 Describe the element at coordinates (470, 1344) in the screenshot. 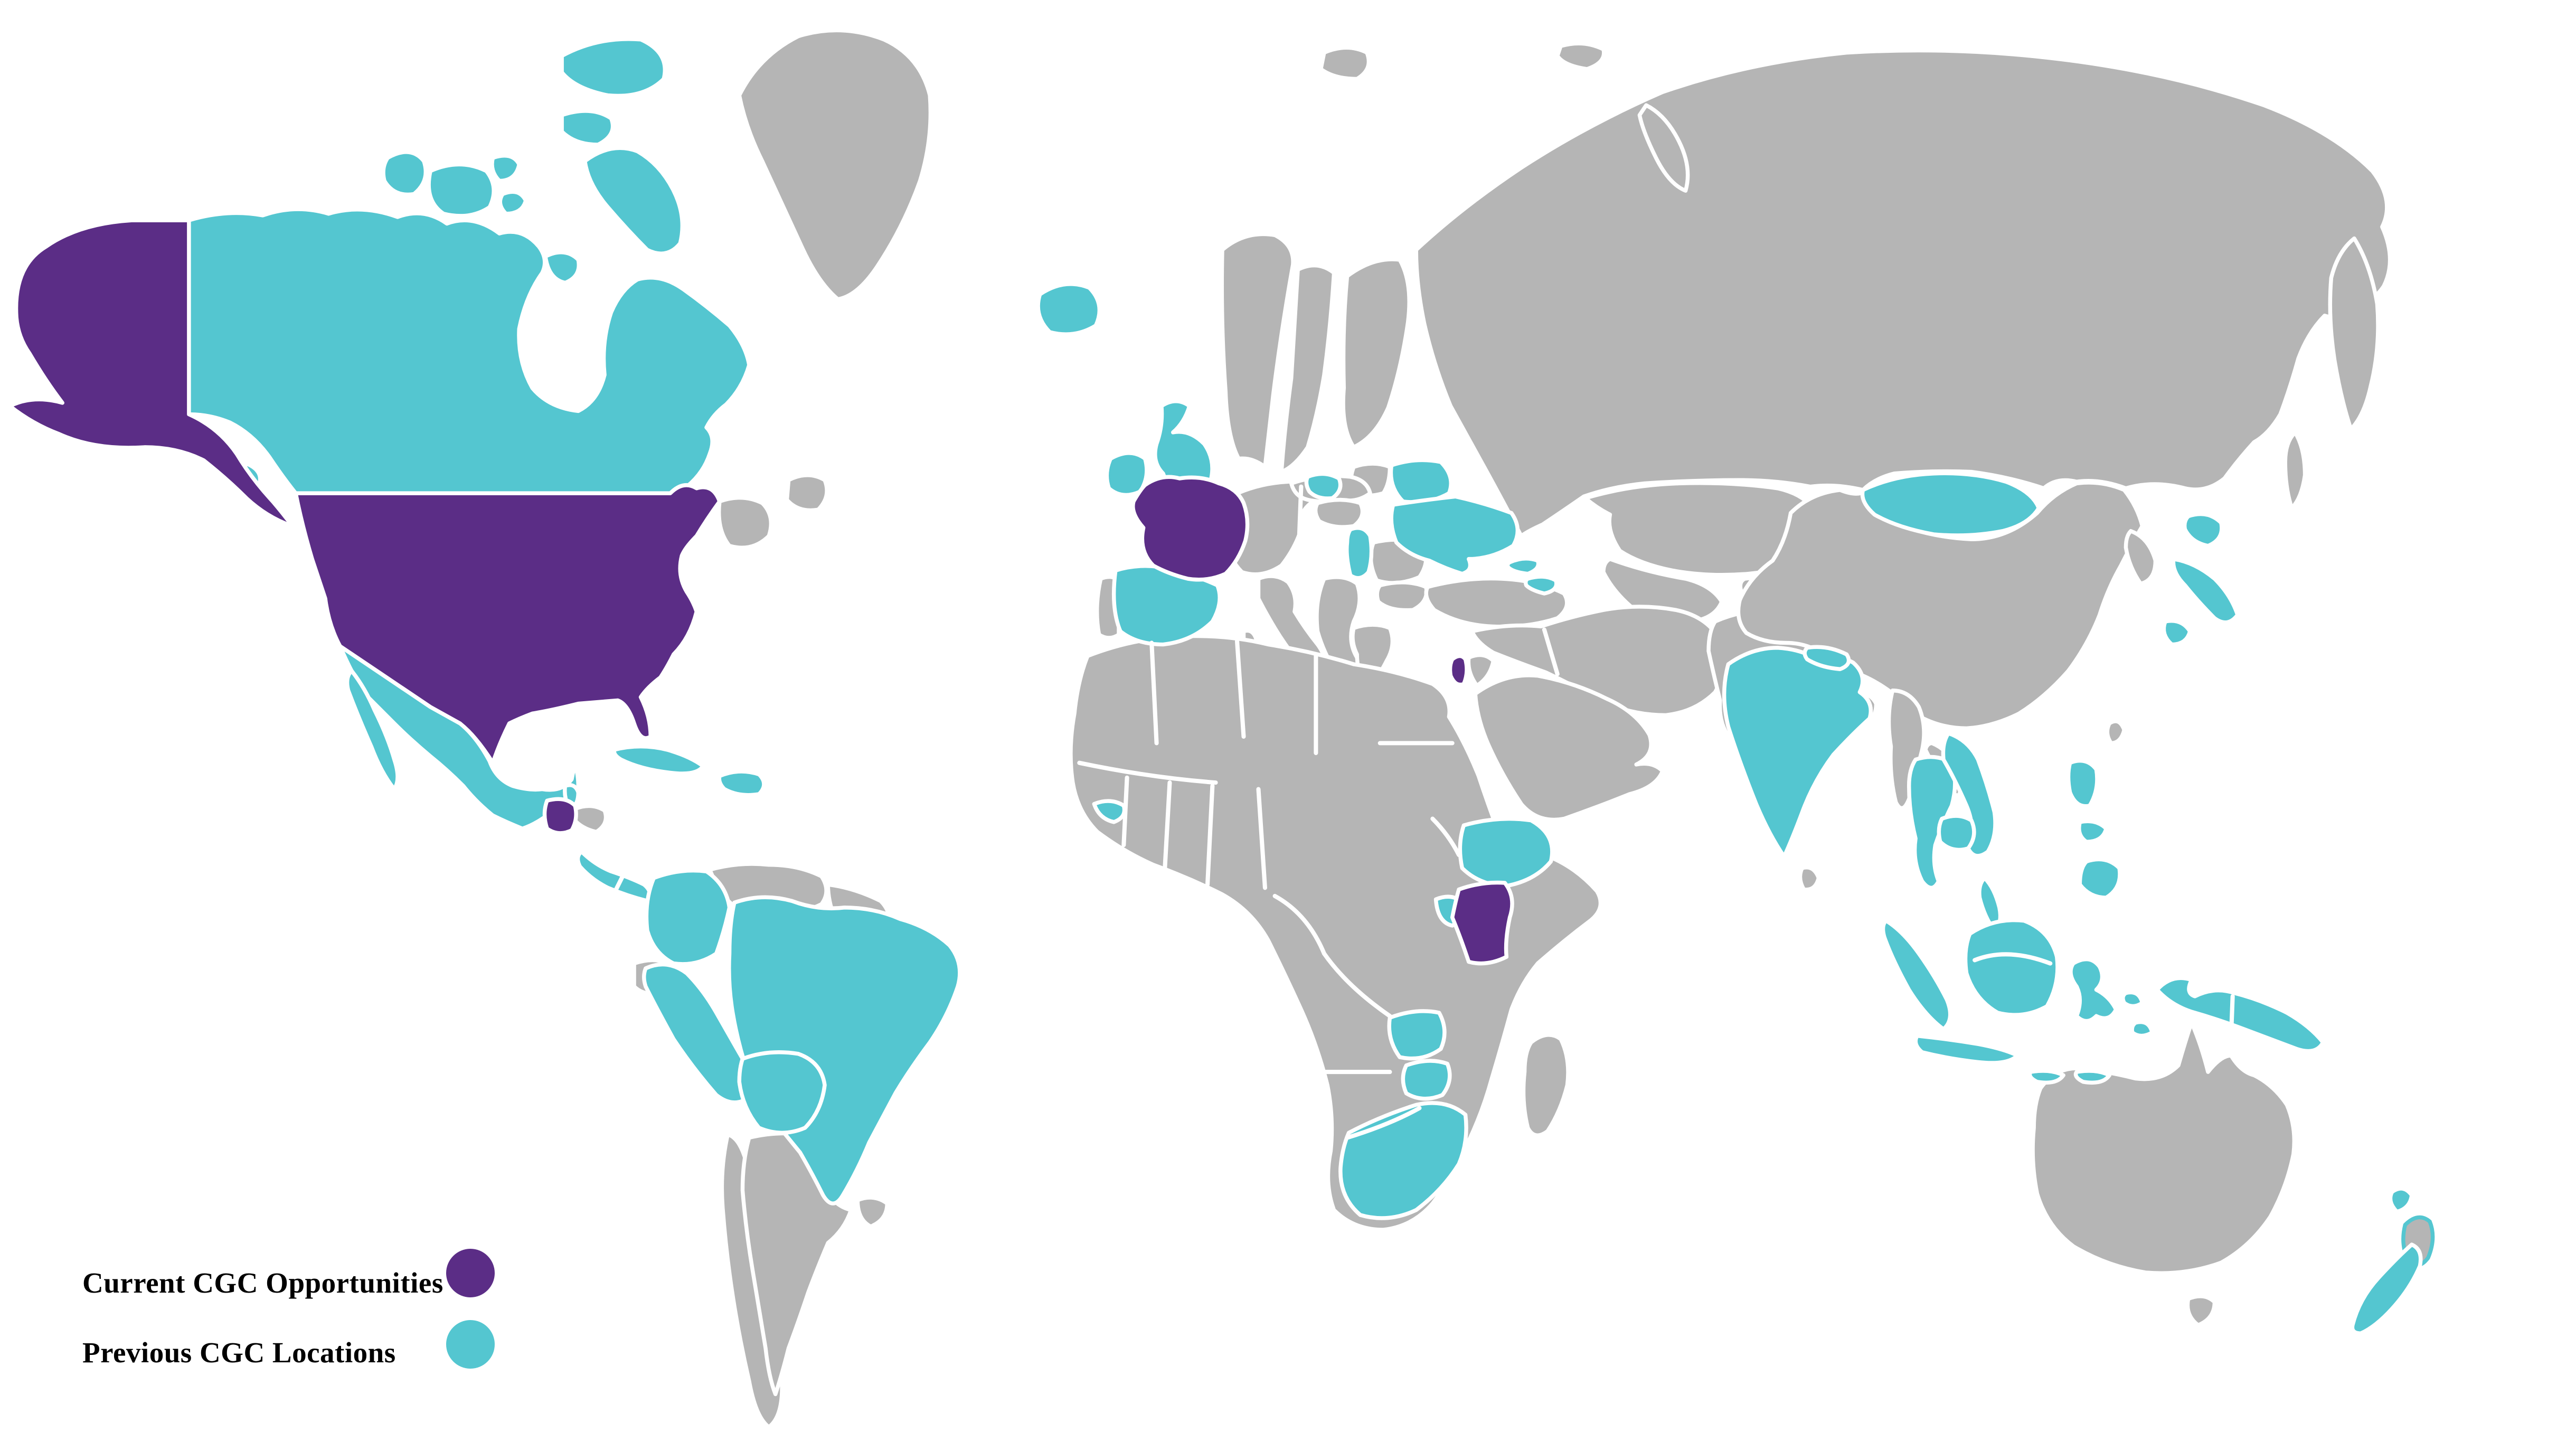

I see `legend-previous-swatch` at that location.